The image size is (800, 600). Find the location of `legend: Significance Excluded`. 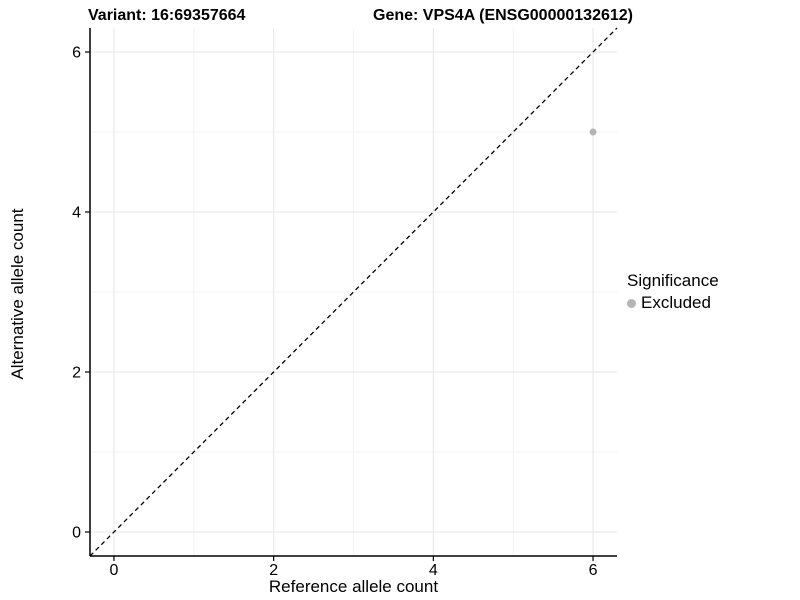

legend: Significance Excluded is located at coordinates (673, 292).